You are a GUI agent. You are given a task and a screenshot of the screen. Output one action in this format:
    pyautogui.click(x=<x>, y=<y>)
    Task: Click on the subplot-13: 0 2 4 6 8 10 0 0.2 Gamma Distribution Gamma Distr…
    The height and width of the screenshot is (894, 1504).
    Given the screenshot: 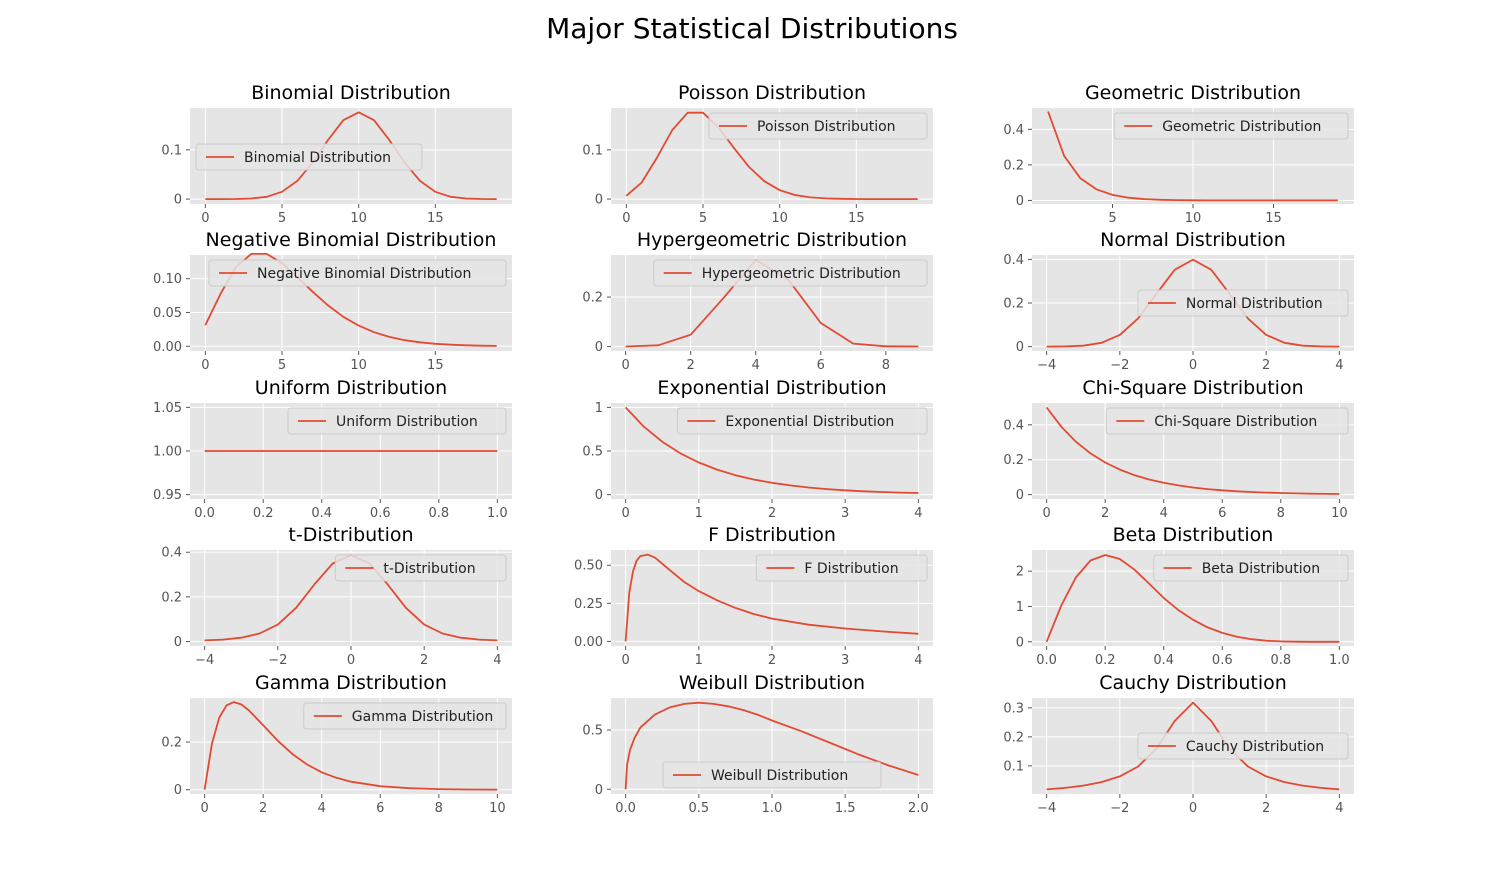 What is the action you would take?
    pyautogui.click(x=336, y=744)
    